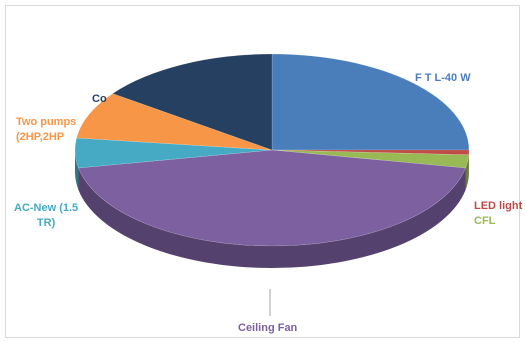 Image resolution: width=525 pixels, height=343 pixels. I want to click on slice-side-ac-new-1-5-tr-, so click(77, 170).